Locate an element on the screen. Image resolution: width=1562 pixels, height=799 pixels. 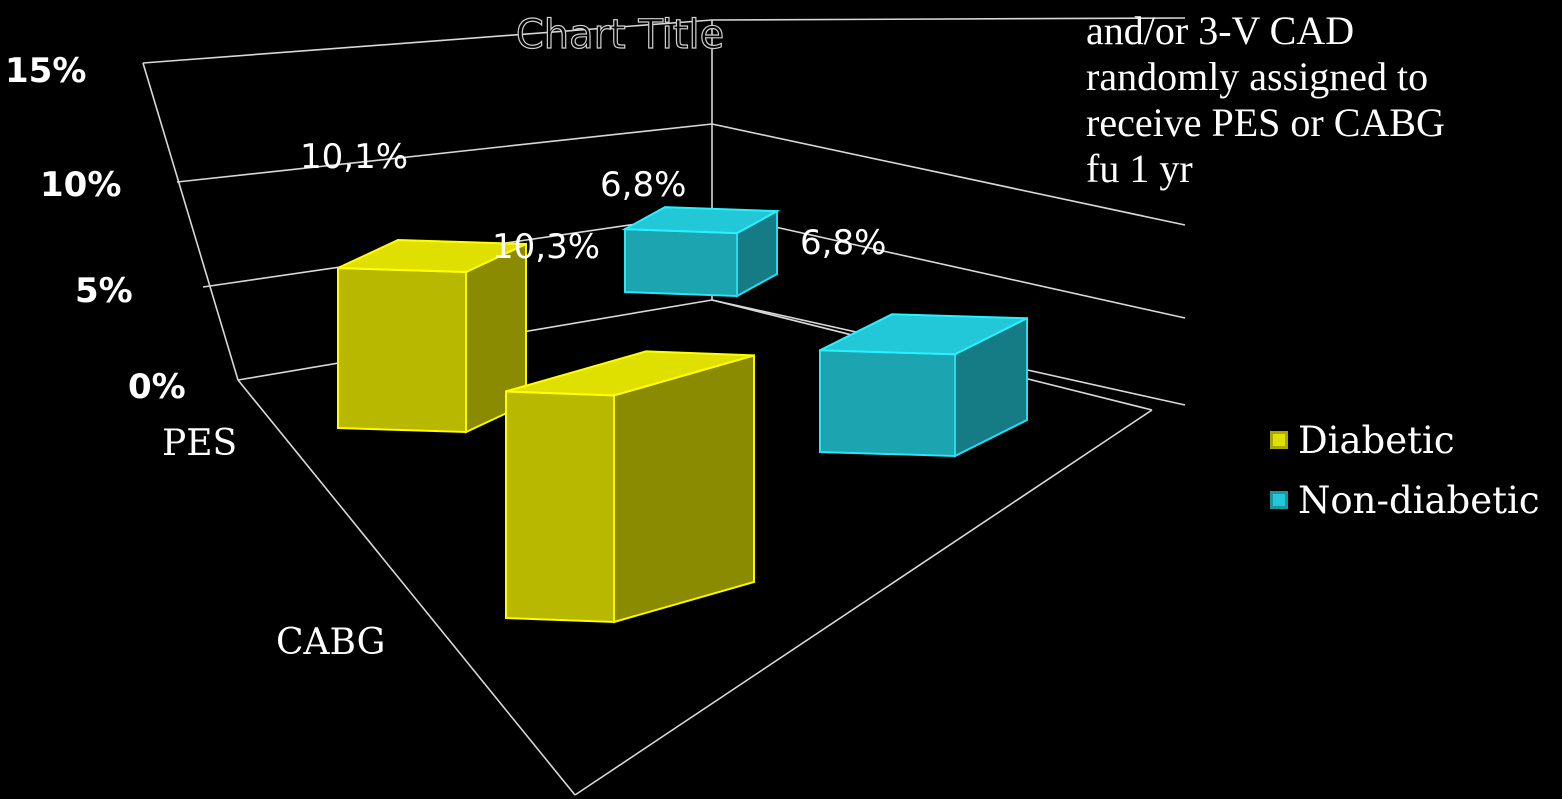
data-label-cabg-nondiabetic: 6,8% is located at coordinates (843, 243).